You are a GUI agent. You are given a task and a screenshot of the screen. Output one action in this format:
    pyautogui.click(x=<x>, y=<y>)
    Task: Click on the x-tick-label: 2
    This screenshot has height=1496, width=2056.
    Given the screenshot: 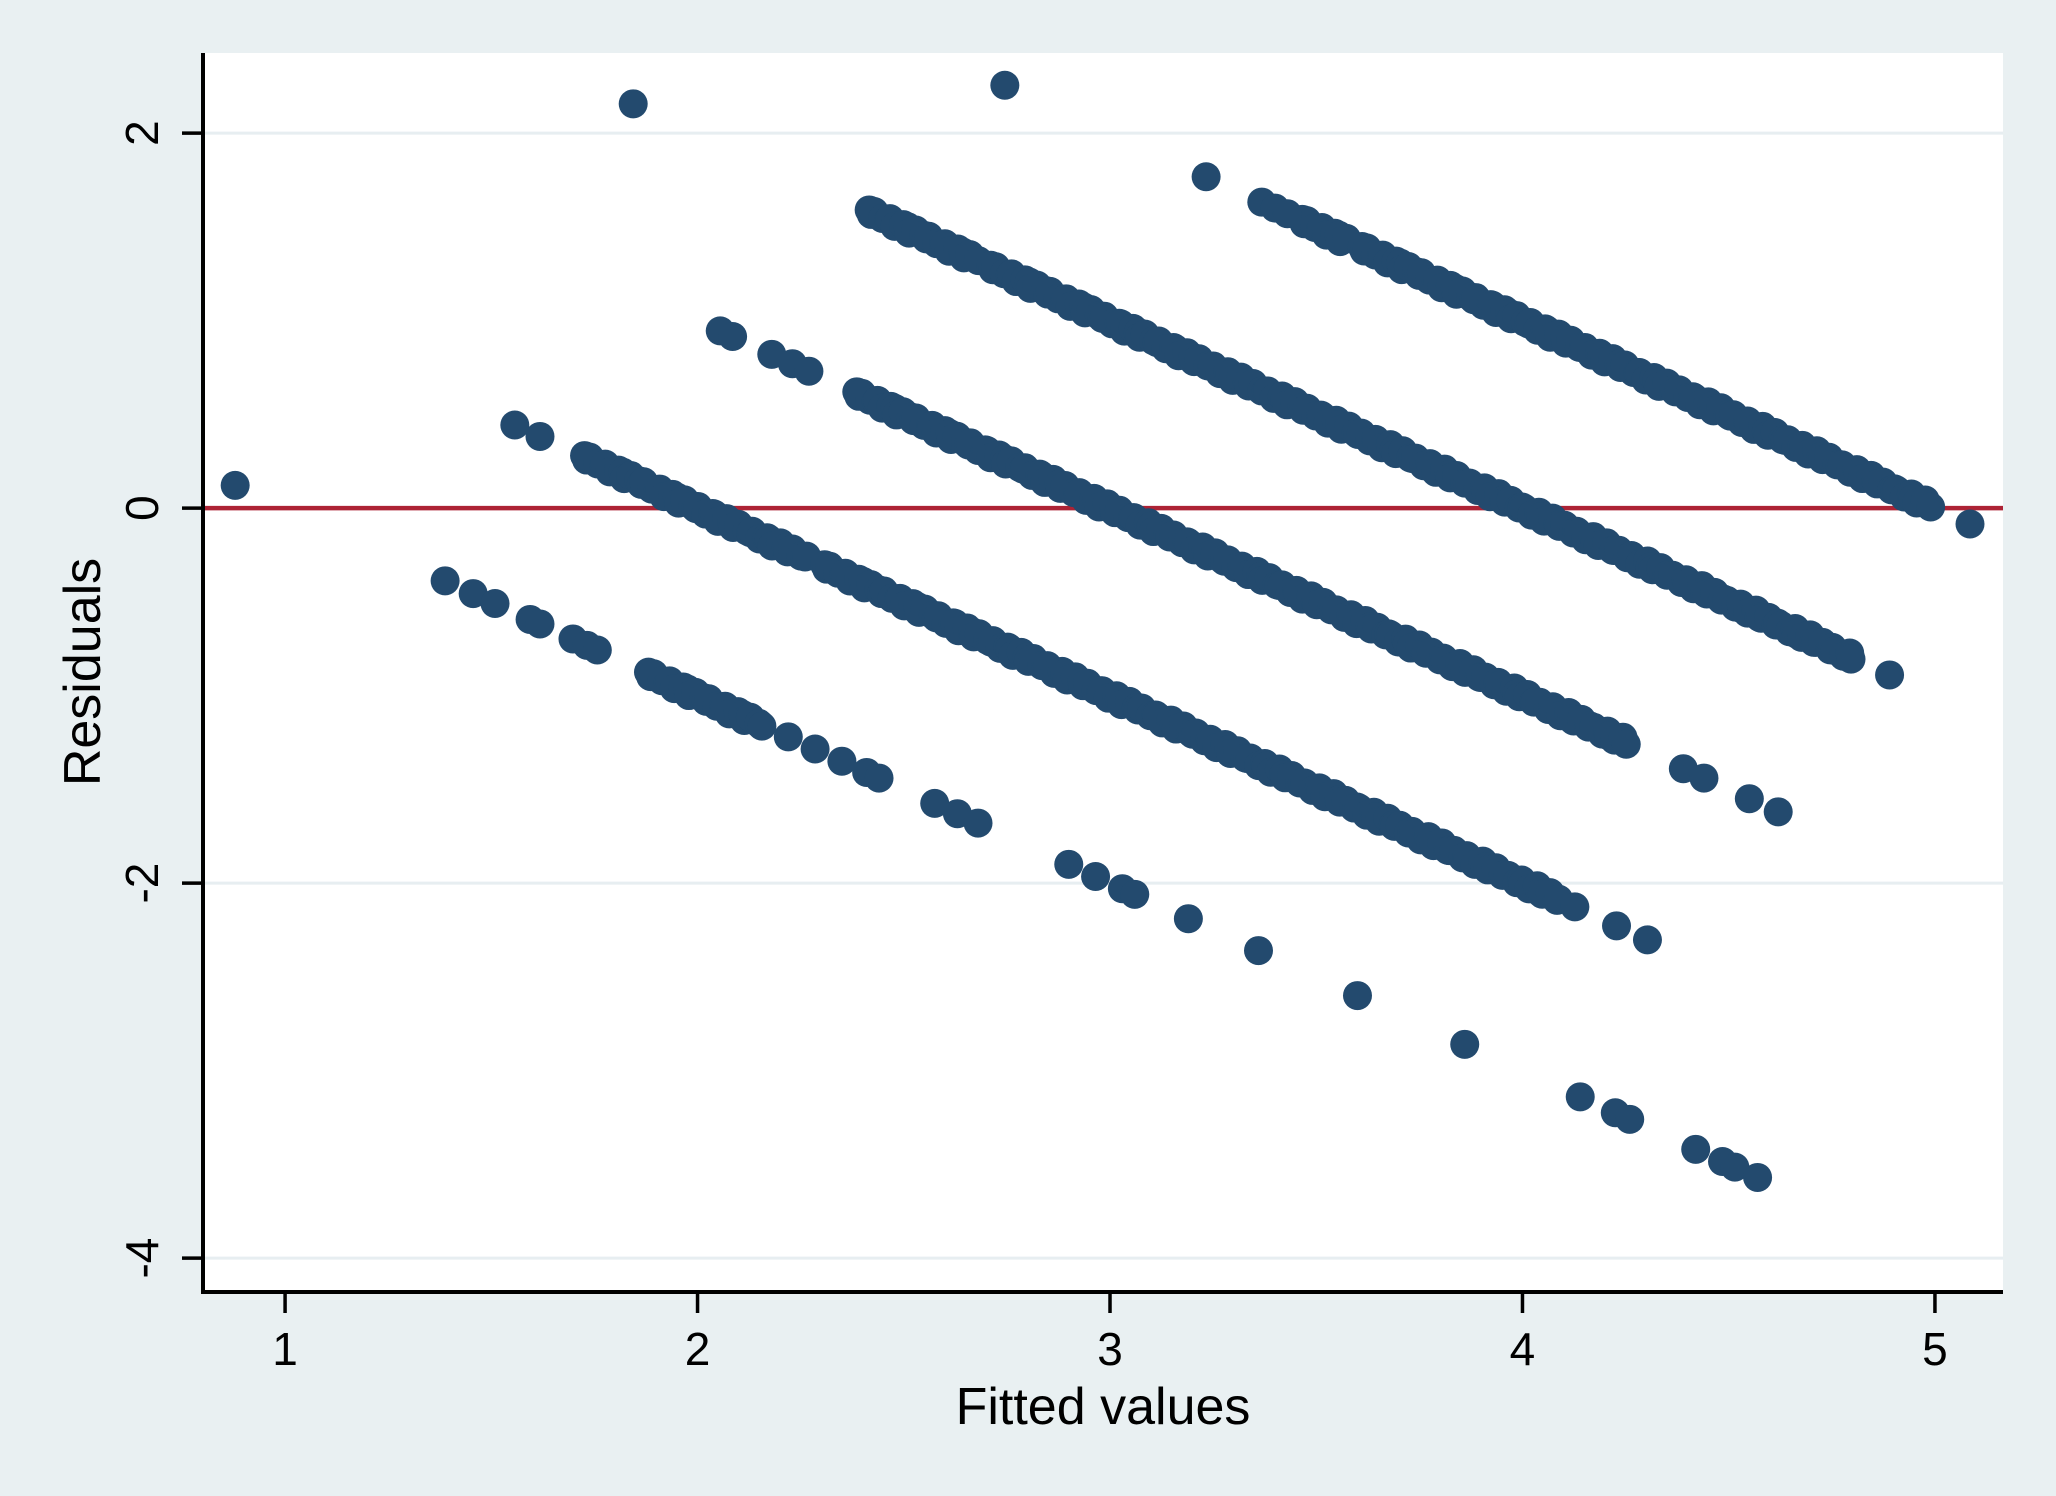 What is the action you would take?
    pyautogui.click(x=698, y=1349)
    